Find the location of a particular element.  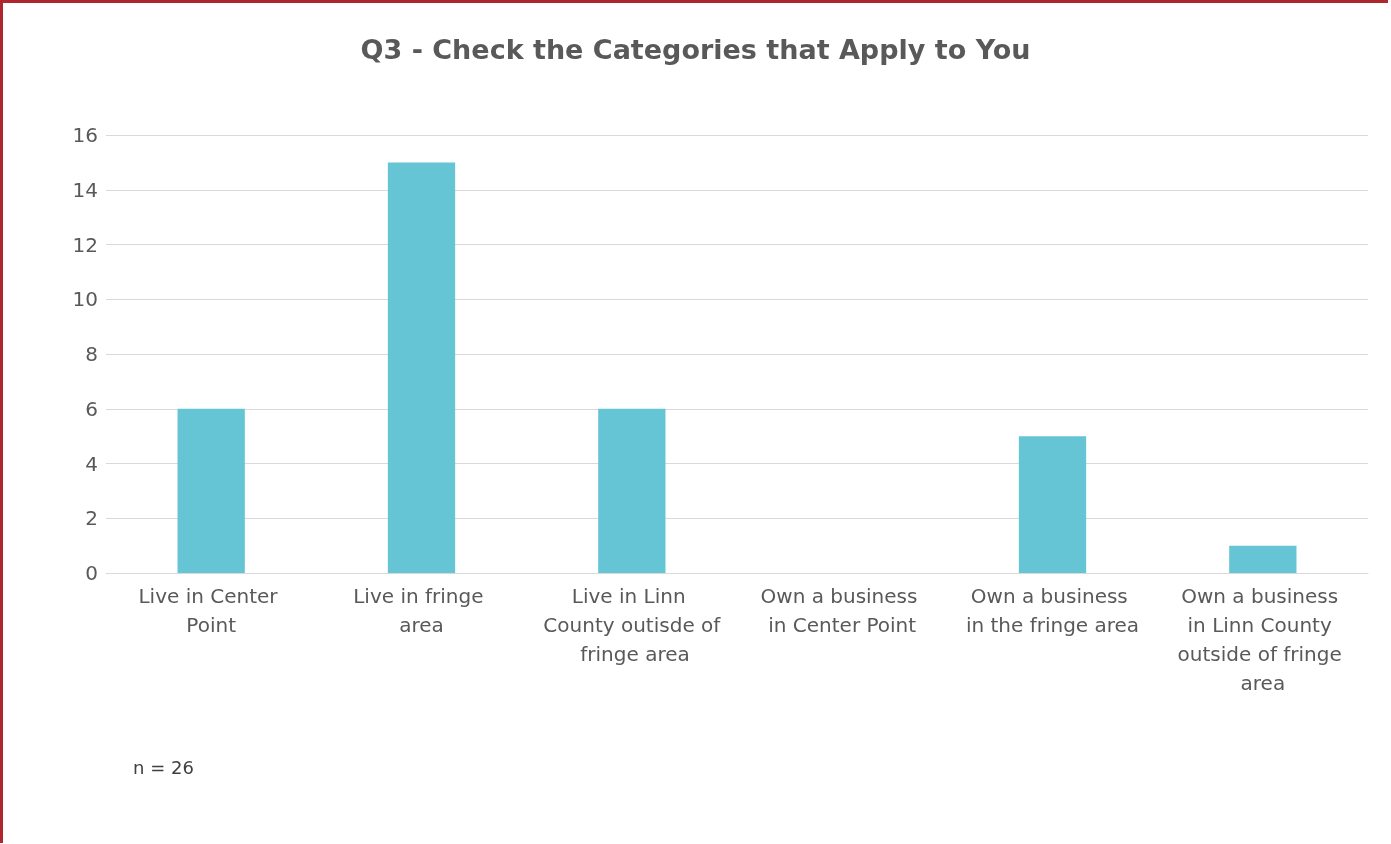

y-tick-label: 12 is located at coordinates (85, 244).